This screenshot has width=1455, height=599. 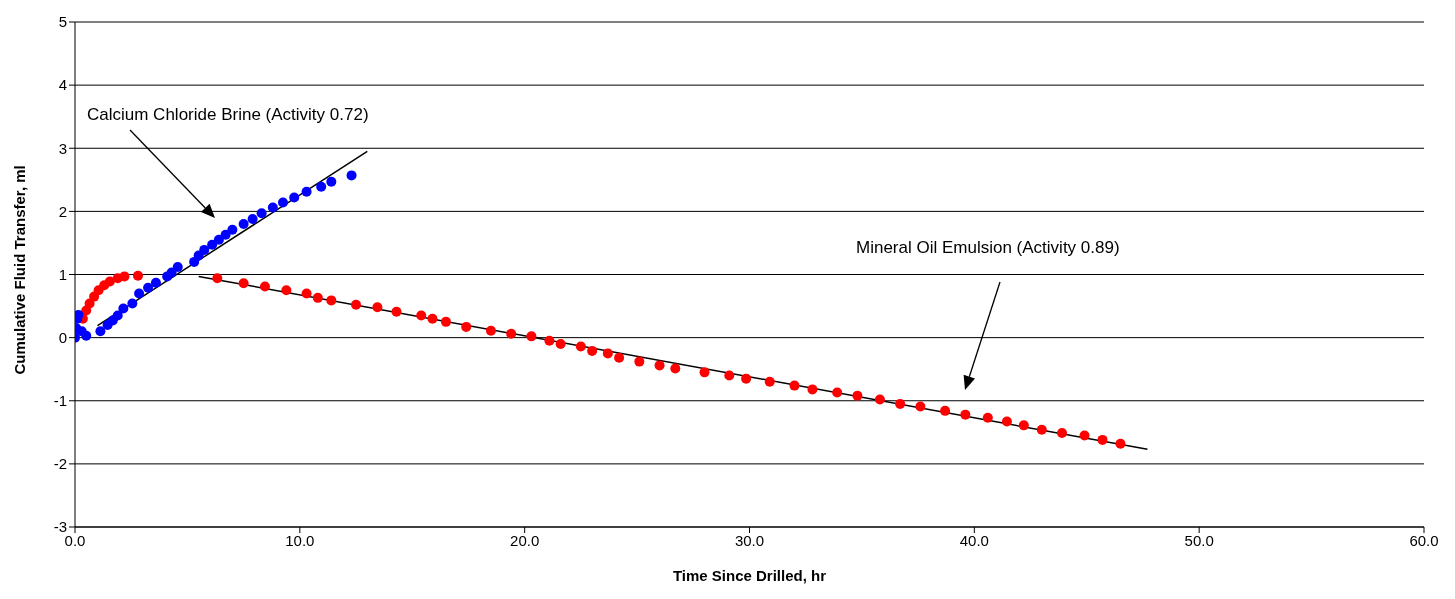 I want to click on y-tick-label: -1, so click(x=60, y=401).